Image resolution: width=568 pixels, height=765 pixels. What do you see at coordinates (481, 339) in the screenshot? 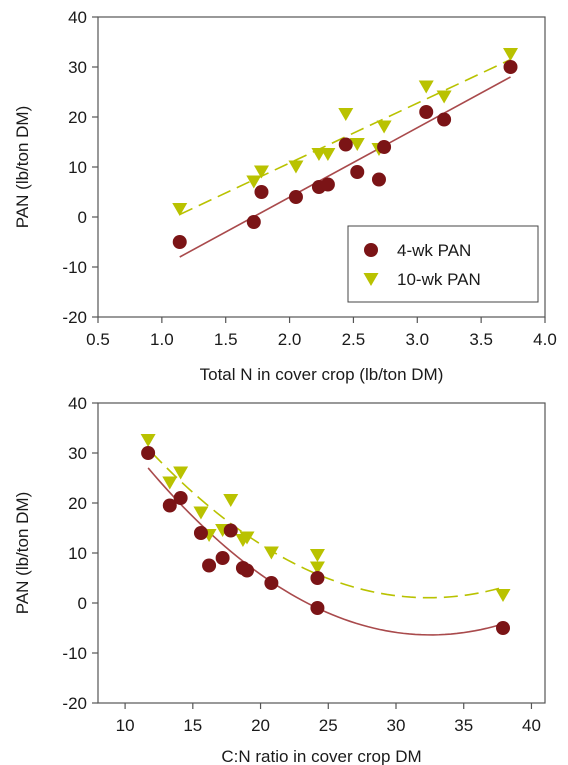
I see `x-tick-label: 3.5` at bounding box center [481, 339].